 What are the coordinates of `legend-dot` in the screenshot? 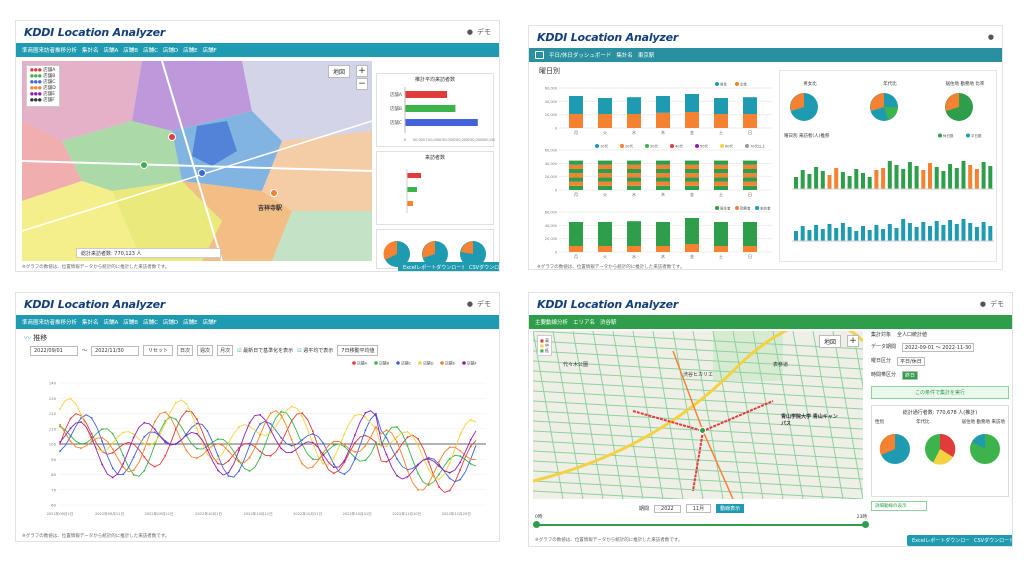 It's located at (757, 208).